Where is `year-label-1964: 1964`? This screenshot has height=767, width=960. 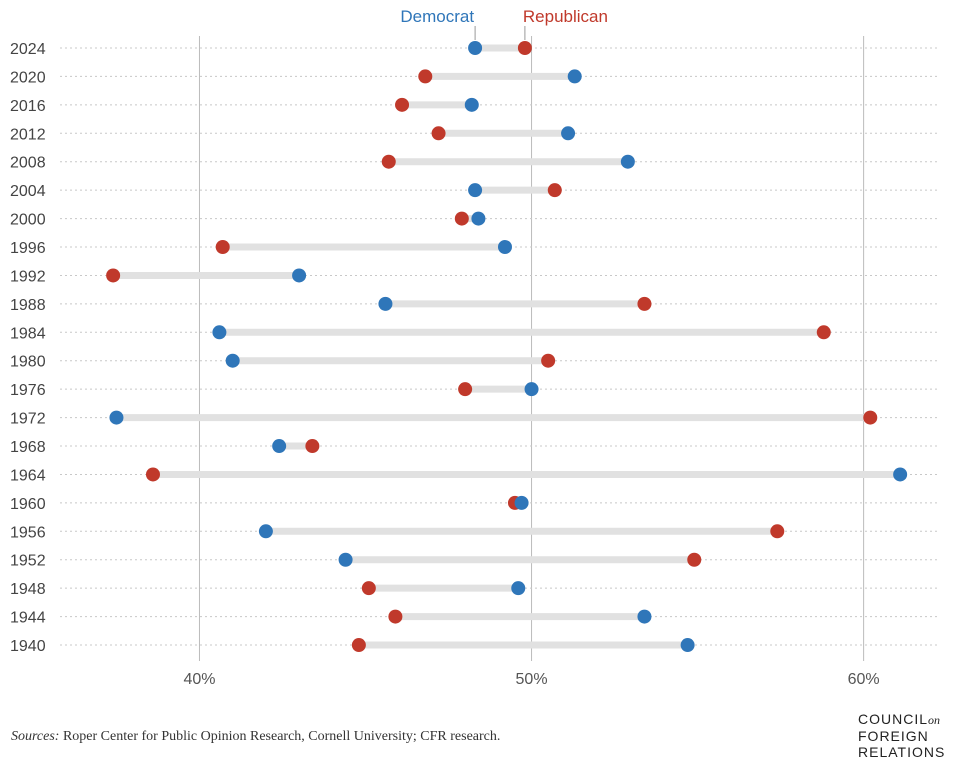 year-label-1964: 1964 is located at coordinates (28, 475).